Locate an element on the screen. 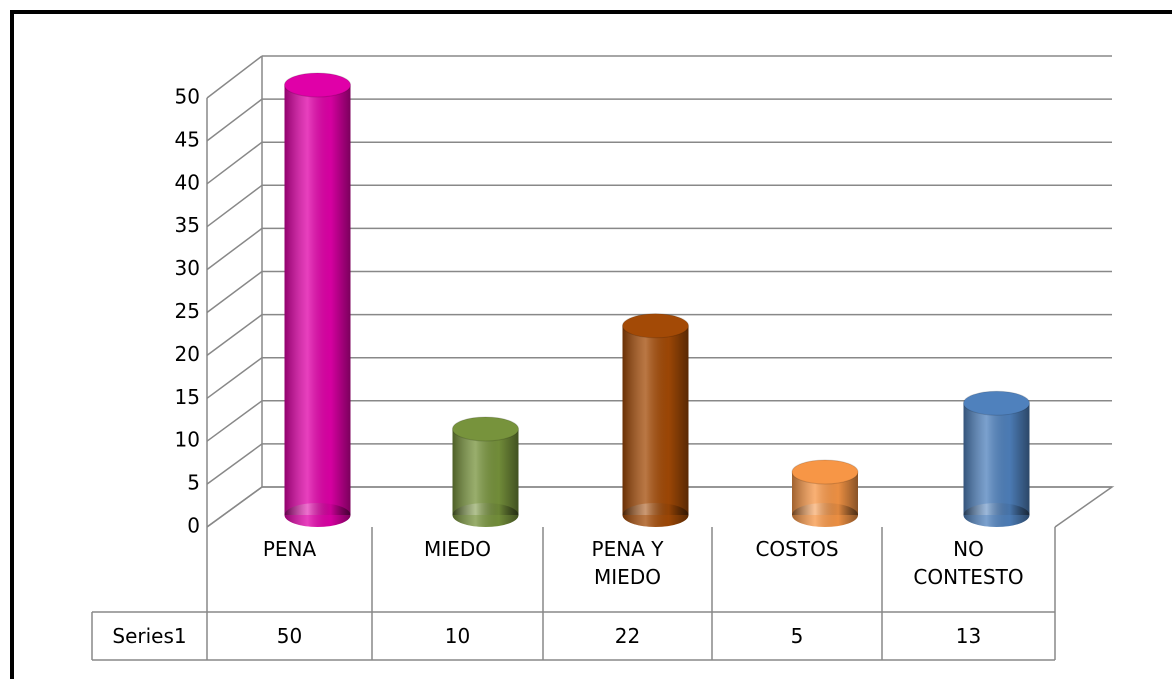 This screenshot has height=679, width=1172. x-tick-label-text: PENA is located at coordinates (289, 549).